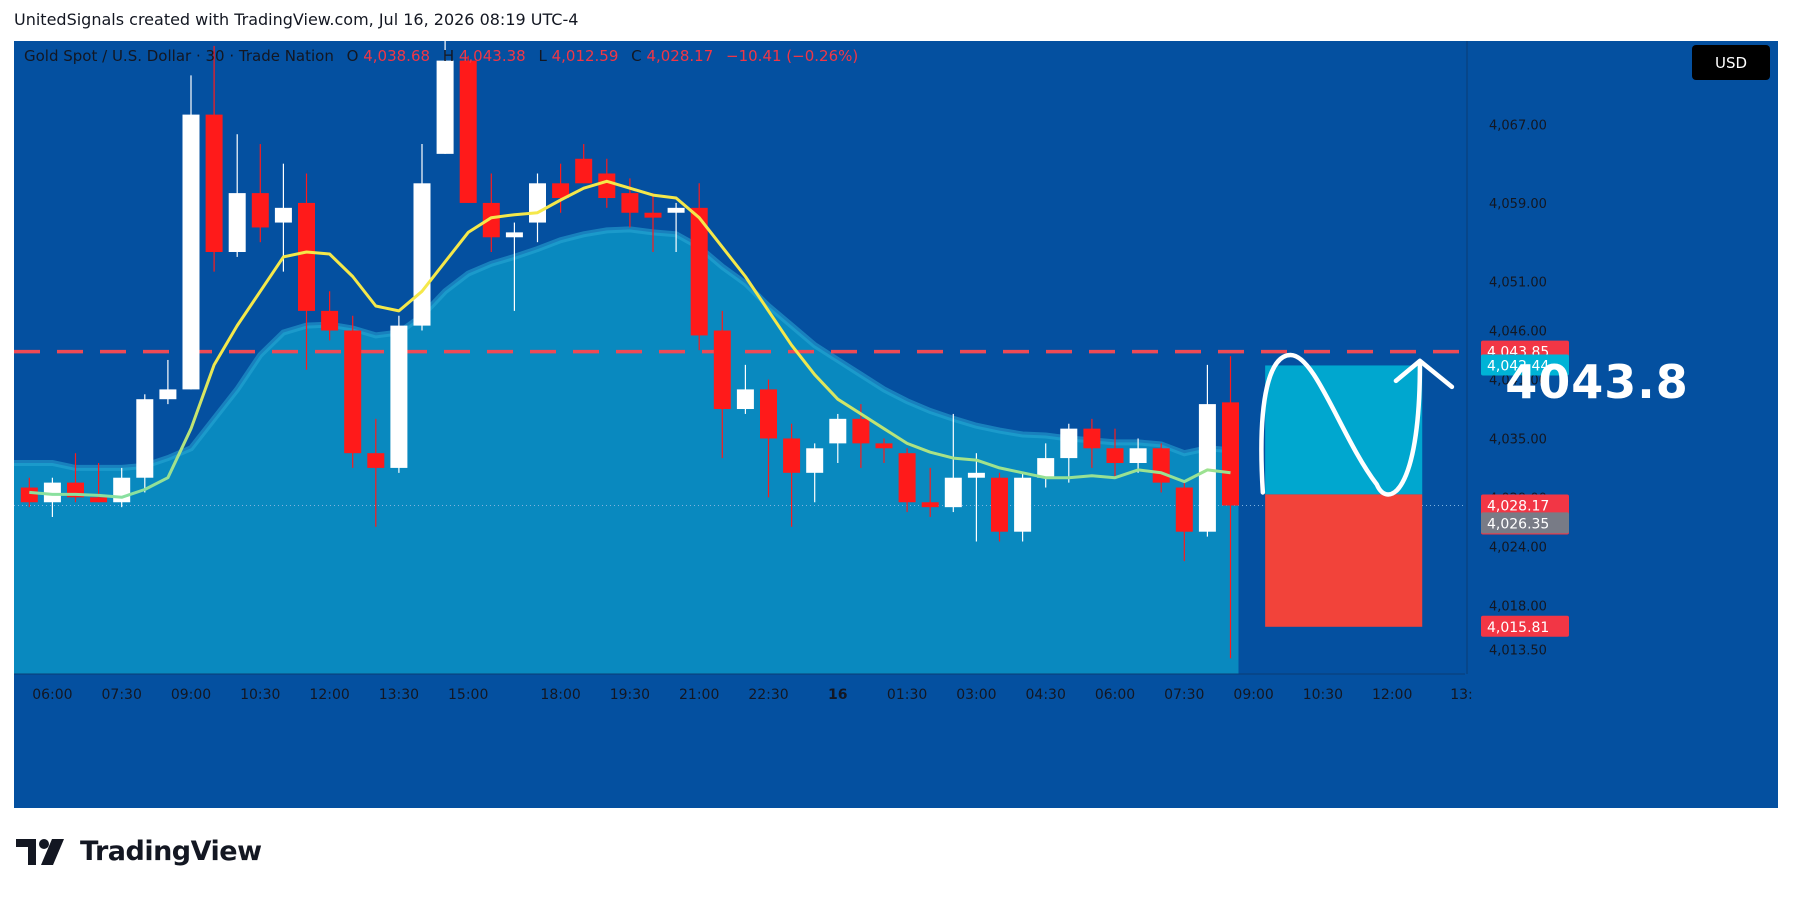 Image resolution: width=1793 pixels, height=899 pixels. I want to click on projection-layer, so click(1357, 424).